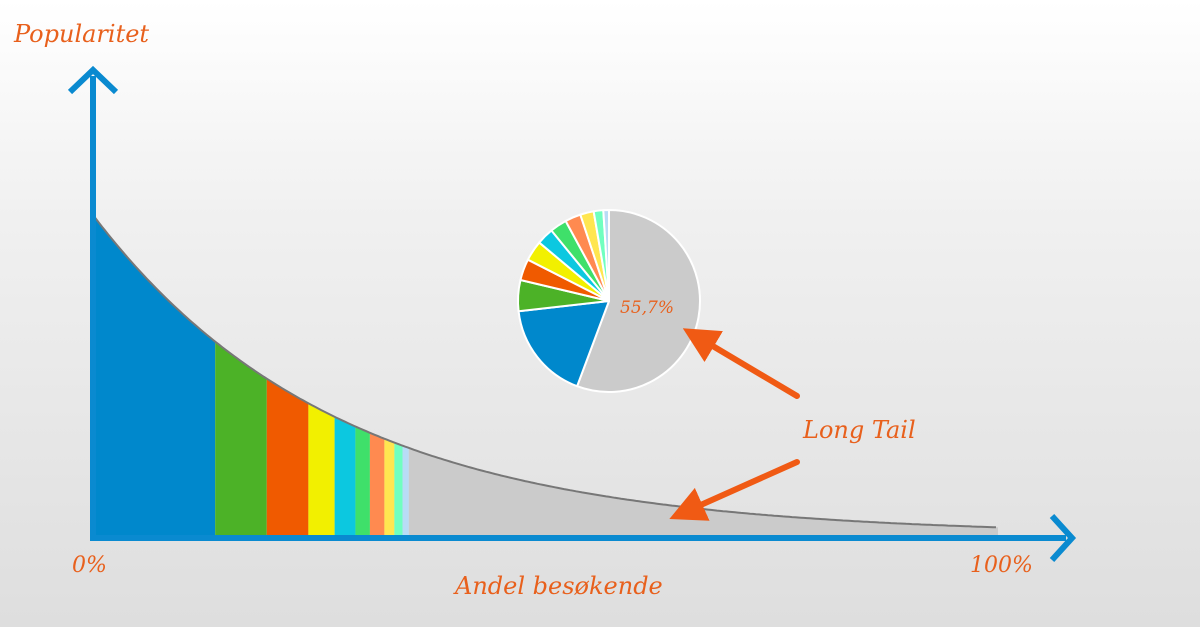 The height and width of the screenshot is (627, 1200). What do you see at coordinates (82, 34) in the screenshot?
I see `y-axis-label: Popularitet` at bounding box center [82, 34].